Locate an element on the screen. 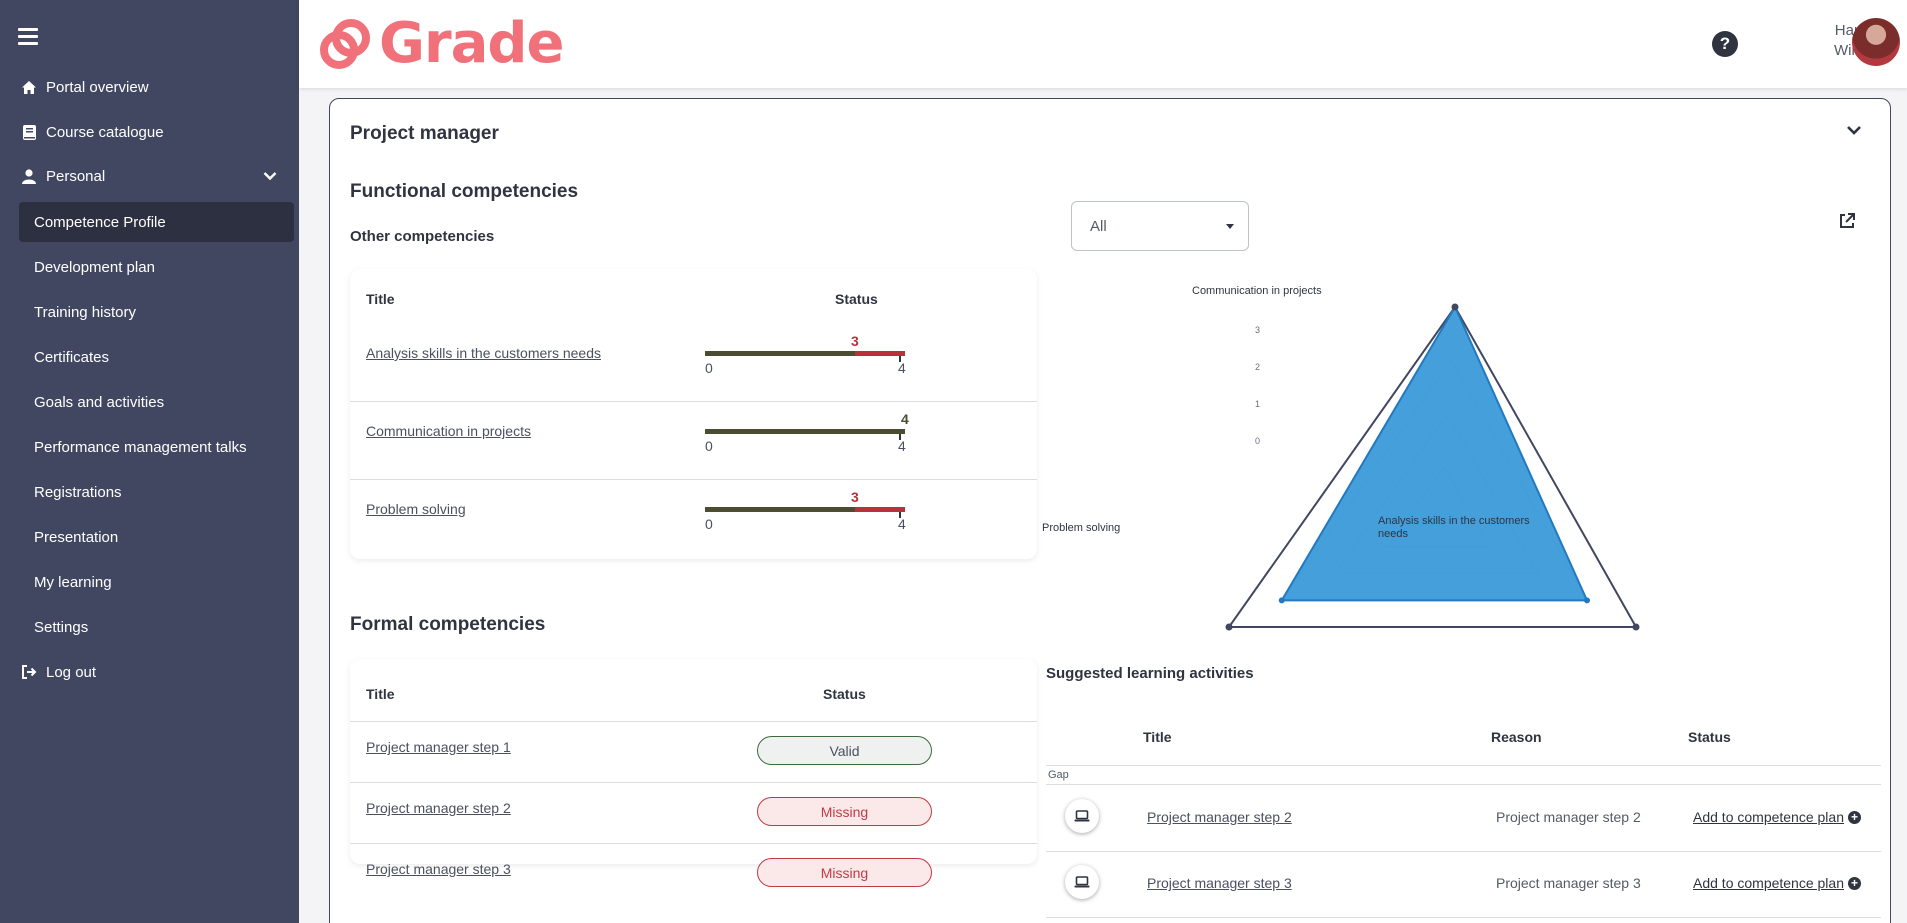 Image resolution: width=1907 pixels, height=923 pixels. radar-tick-label: 3 is located at coordinates (1258, 330).